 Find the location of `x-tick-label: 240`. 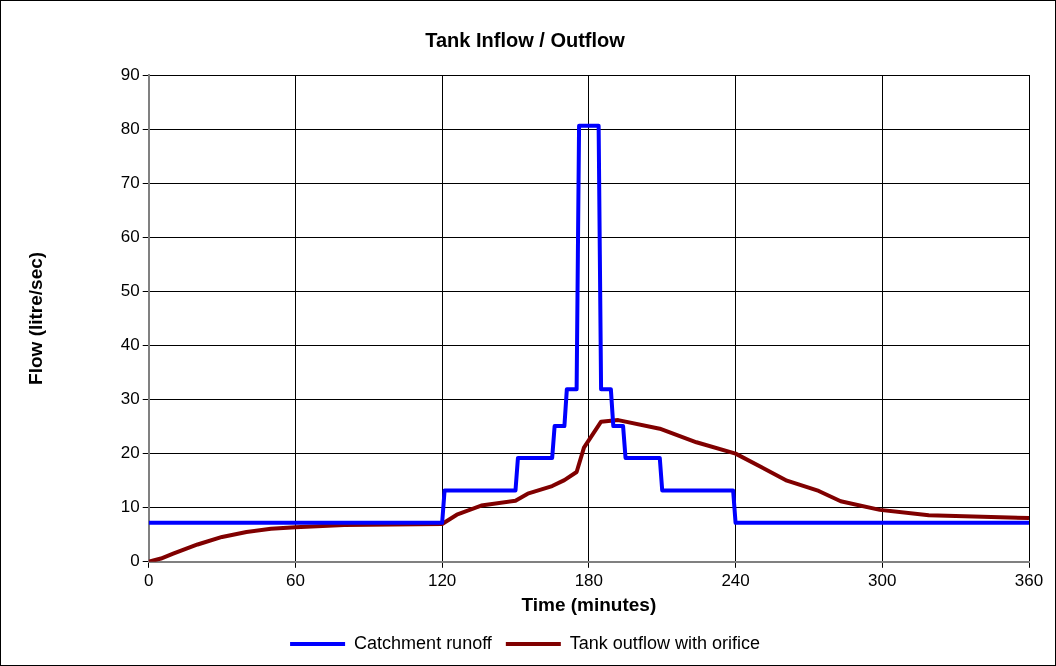

x-tick-label: 240 is located at coordinates (735, 580).